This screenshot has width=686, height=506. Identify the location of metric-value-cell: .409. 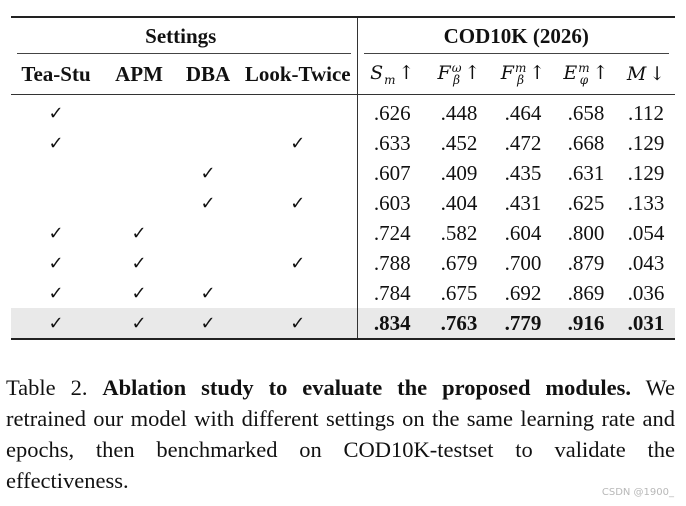
(459, 173).